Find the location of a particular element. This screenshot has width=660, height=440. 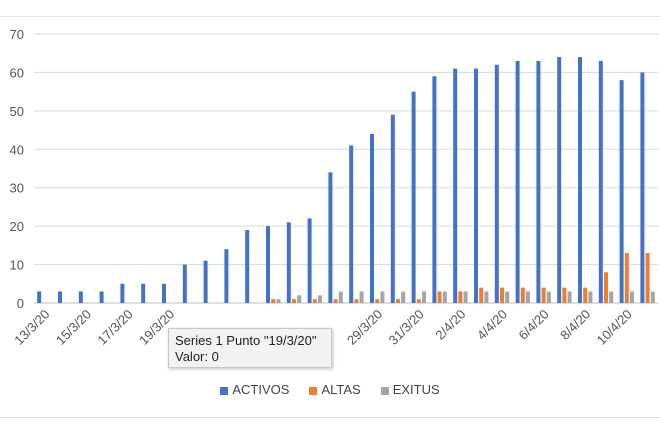

bar-exitus-8/4/20 is located at coordinates (590, 297).